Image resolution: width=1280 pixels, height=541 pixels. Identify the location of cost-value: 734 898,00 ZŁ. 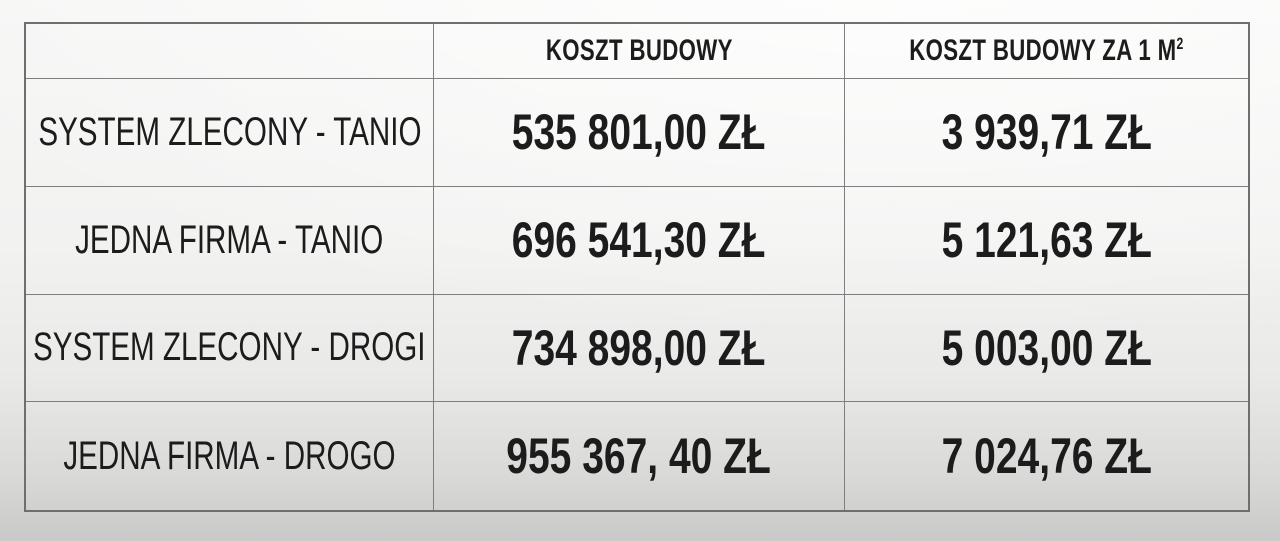
(639, 347).